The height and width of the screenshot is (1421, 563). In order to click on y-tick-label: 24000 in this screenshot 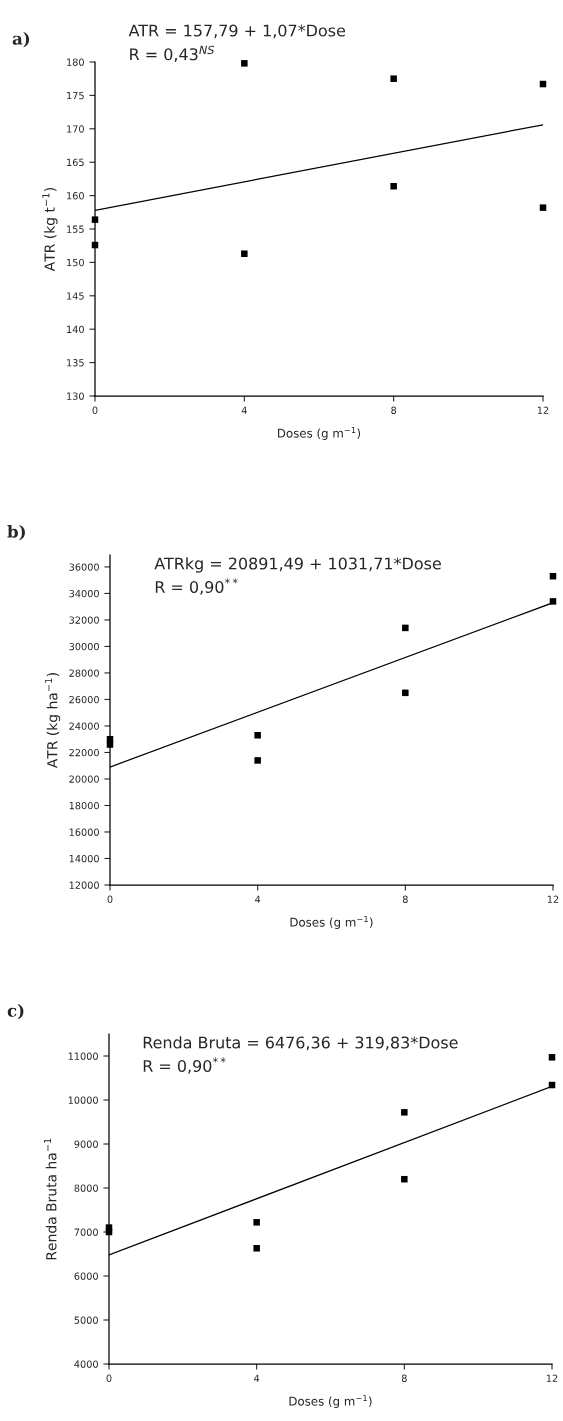, I will do `click(84, 726)`.